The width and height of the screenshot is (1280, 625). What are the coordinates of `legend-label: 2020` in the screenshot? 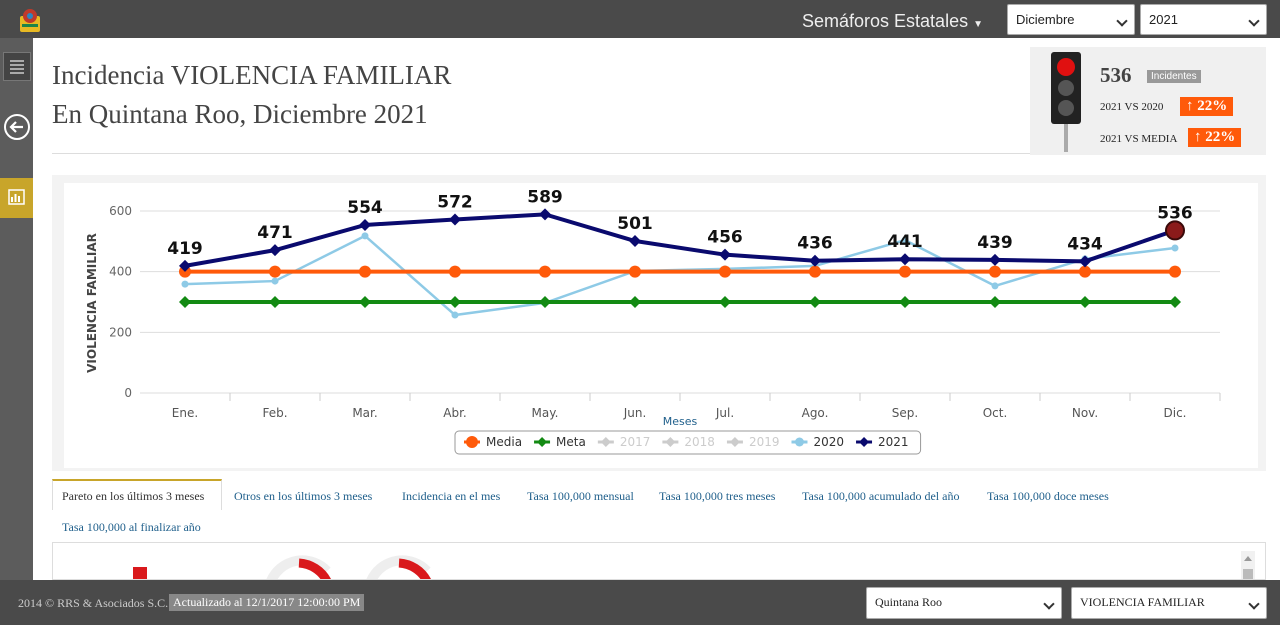 It's located at (828, 442).